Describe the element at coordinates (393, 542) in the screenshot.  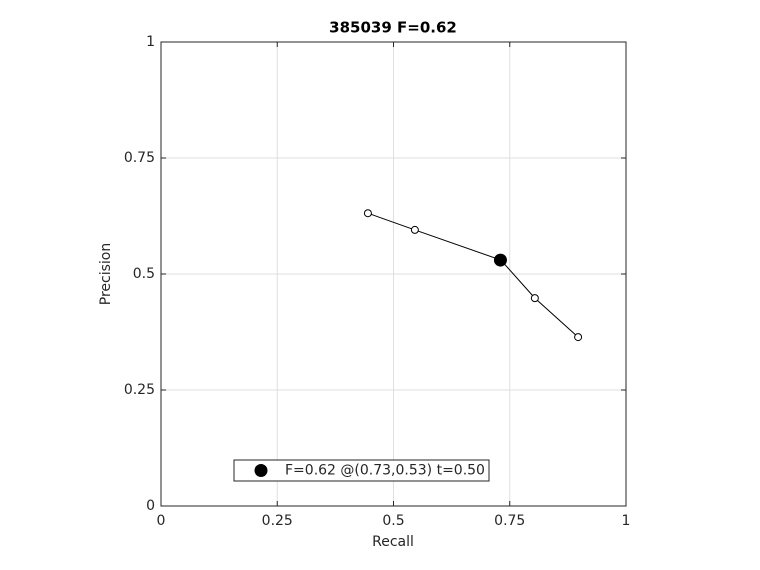
I see `x-axis-label: Recall` at that location.